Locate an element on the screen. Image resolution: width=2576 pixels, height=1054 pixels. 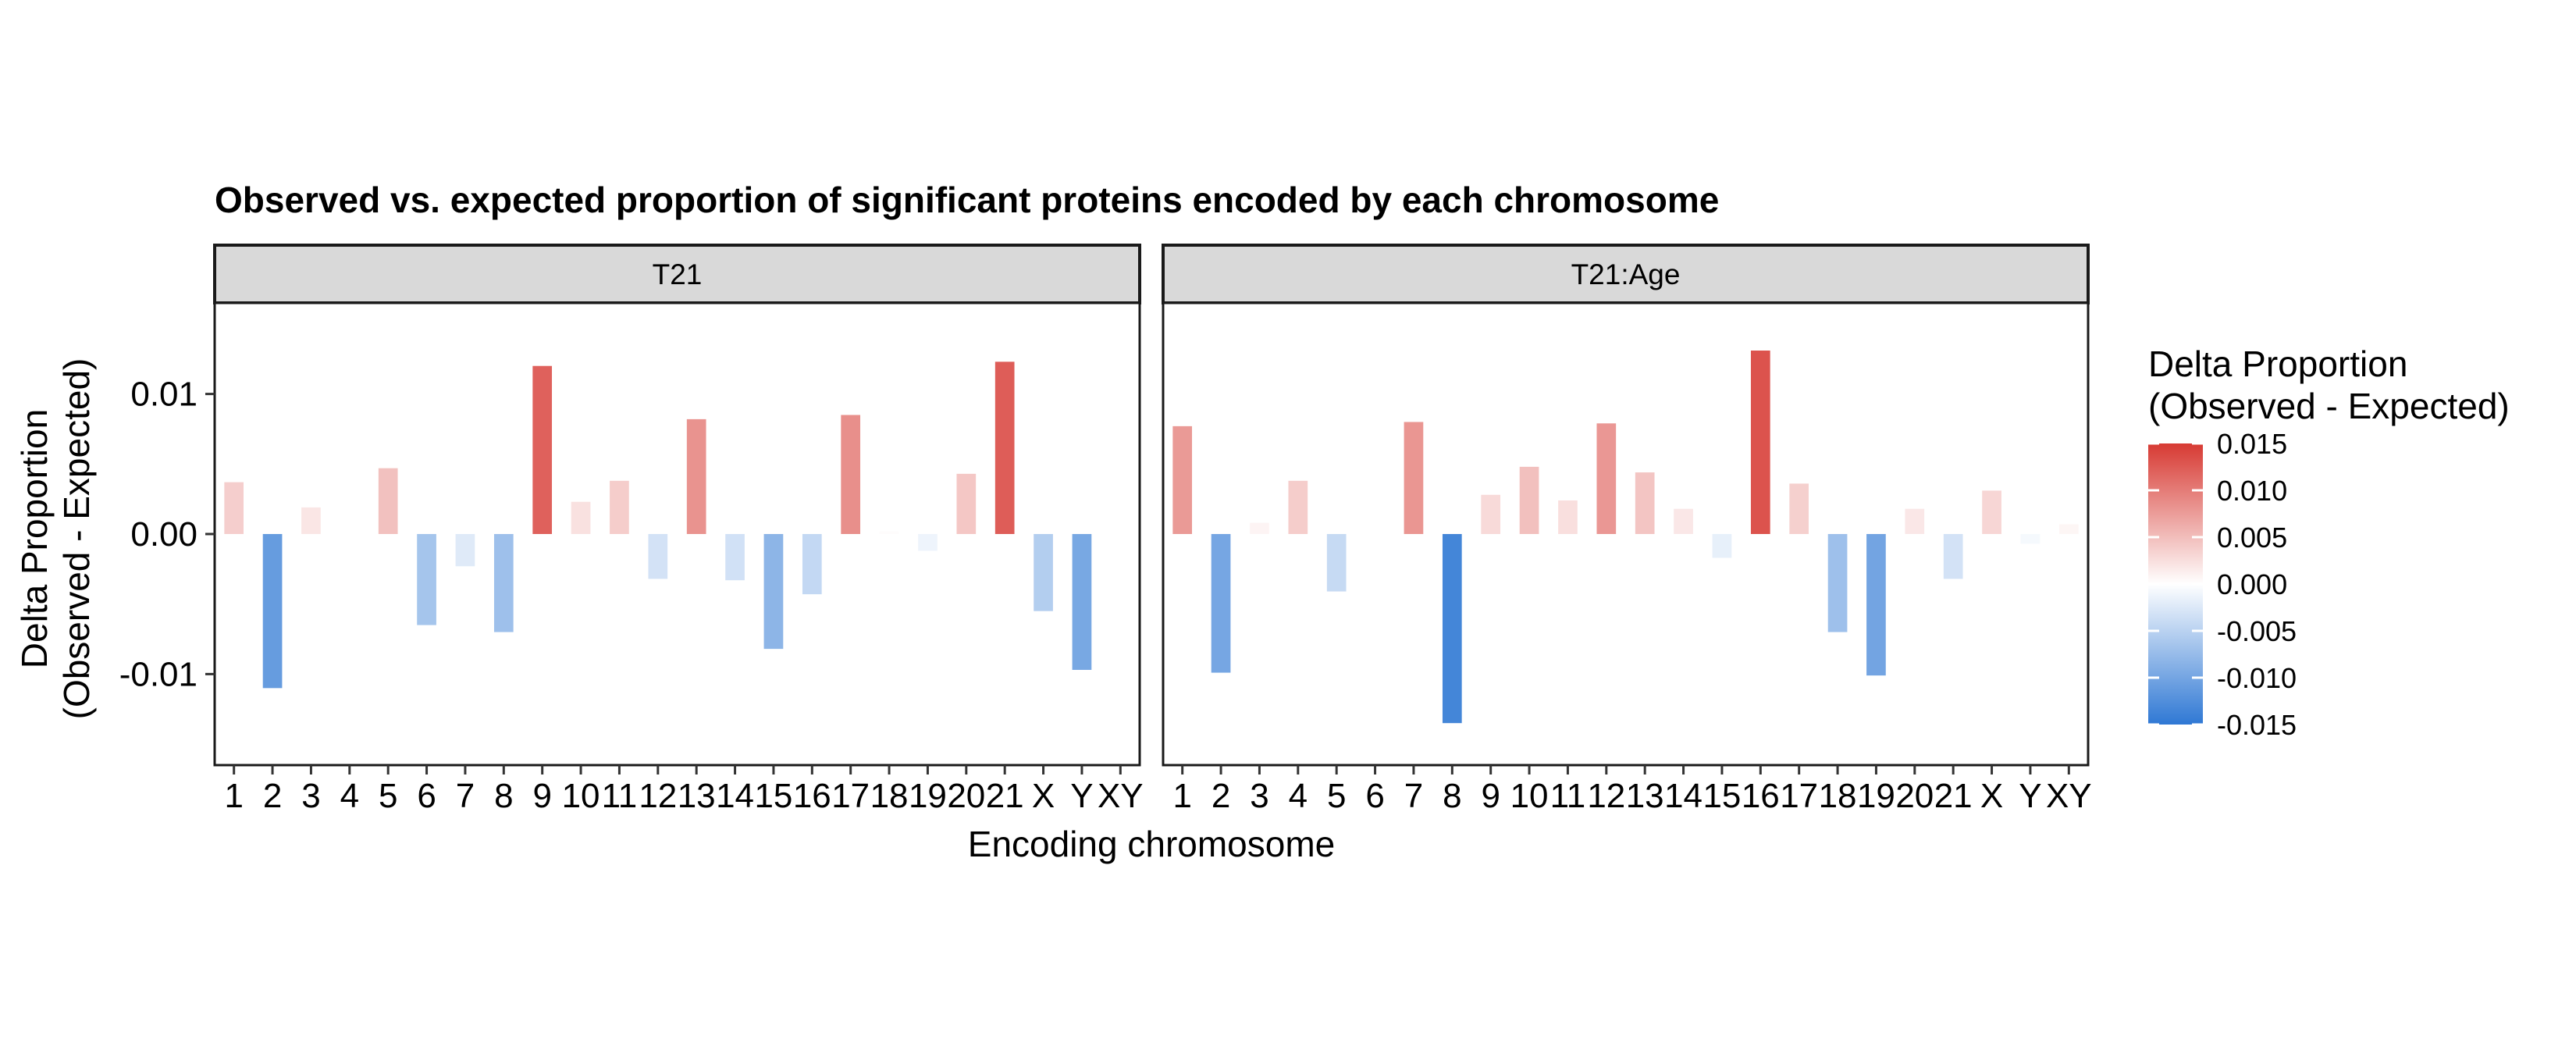
x-tick-label: 2 is located at coordinates (1221, 796).